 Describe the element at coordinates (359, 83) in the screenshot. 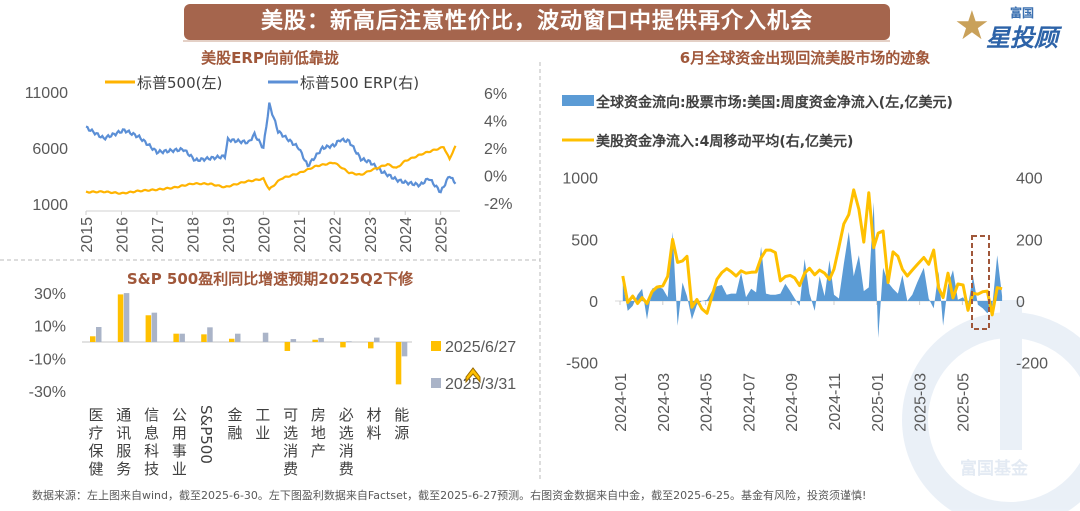

I see `legend-label-erp: 标普500 ERP(右)` at that location.